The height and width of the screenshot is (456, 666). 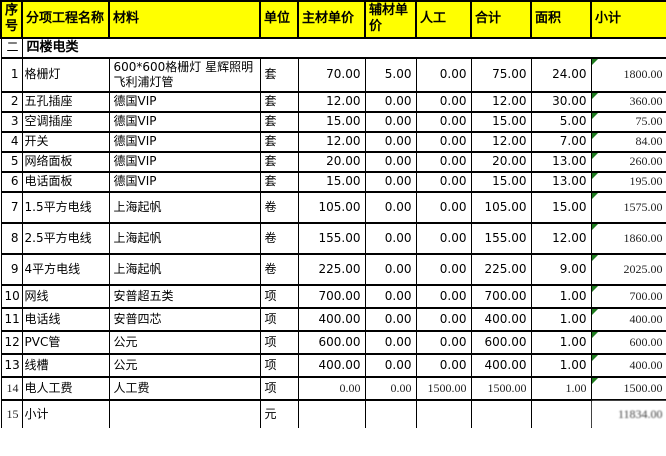 What do you see at coordinates (628, 181) in the screenshot?
I see `cell-subtotal: 195.00` at bounding box center [628, 181].